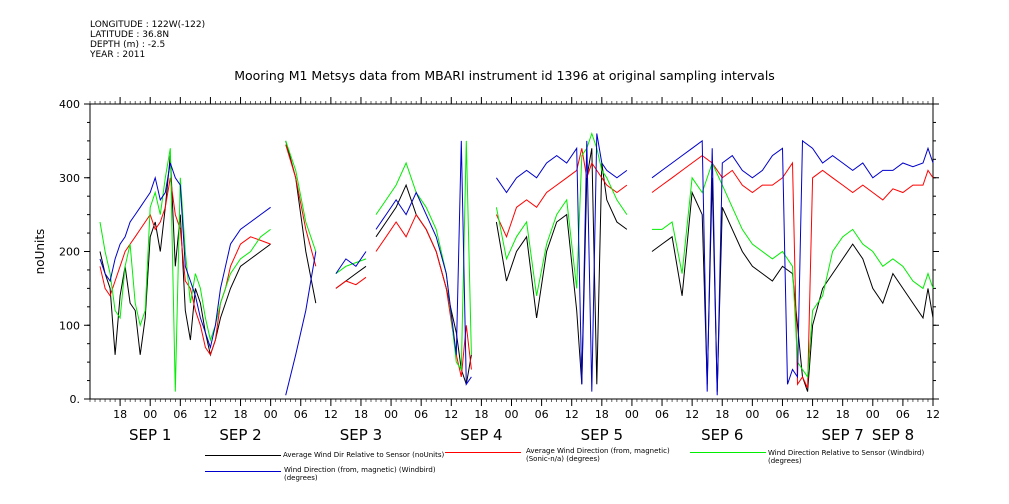 This screenshot has height=504, width=1009. What do you see at coordinates (69, 104) in the screenshot?
I see `y-tick-label: 400` at bounding box center [69, 104].